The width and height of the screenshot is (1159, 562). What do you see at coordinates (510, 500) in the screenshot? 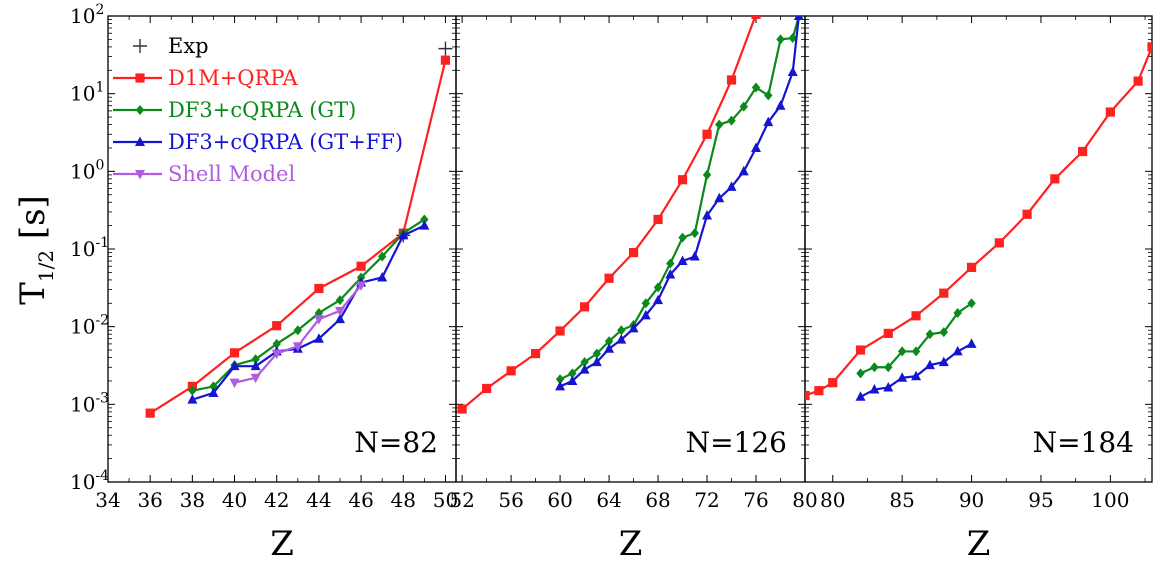
I see `x-tick-label: 56` at bounding box center [510, 500].